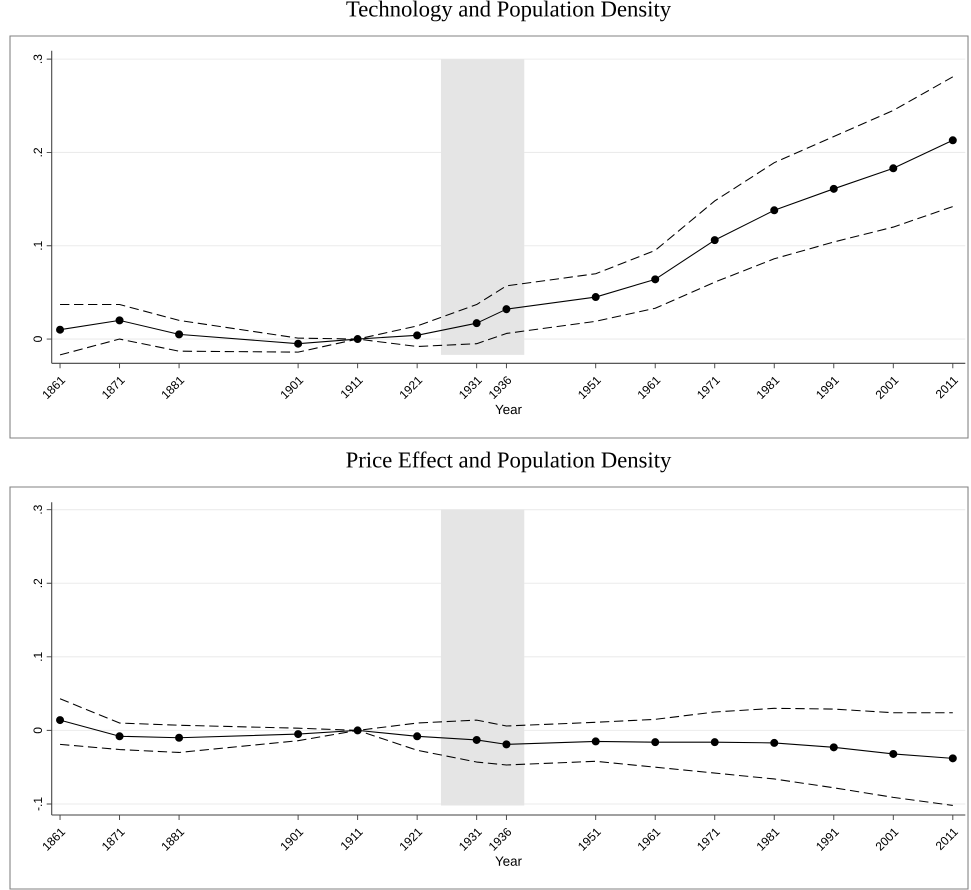 The image size is (971, 890). Describe the element at coordinates (509, 11) in the screenshot. I see `chart-title: Technology and Population Density` at that location.